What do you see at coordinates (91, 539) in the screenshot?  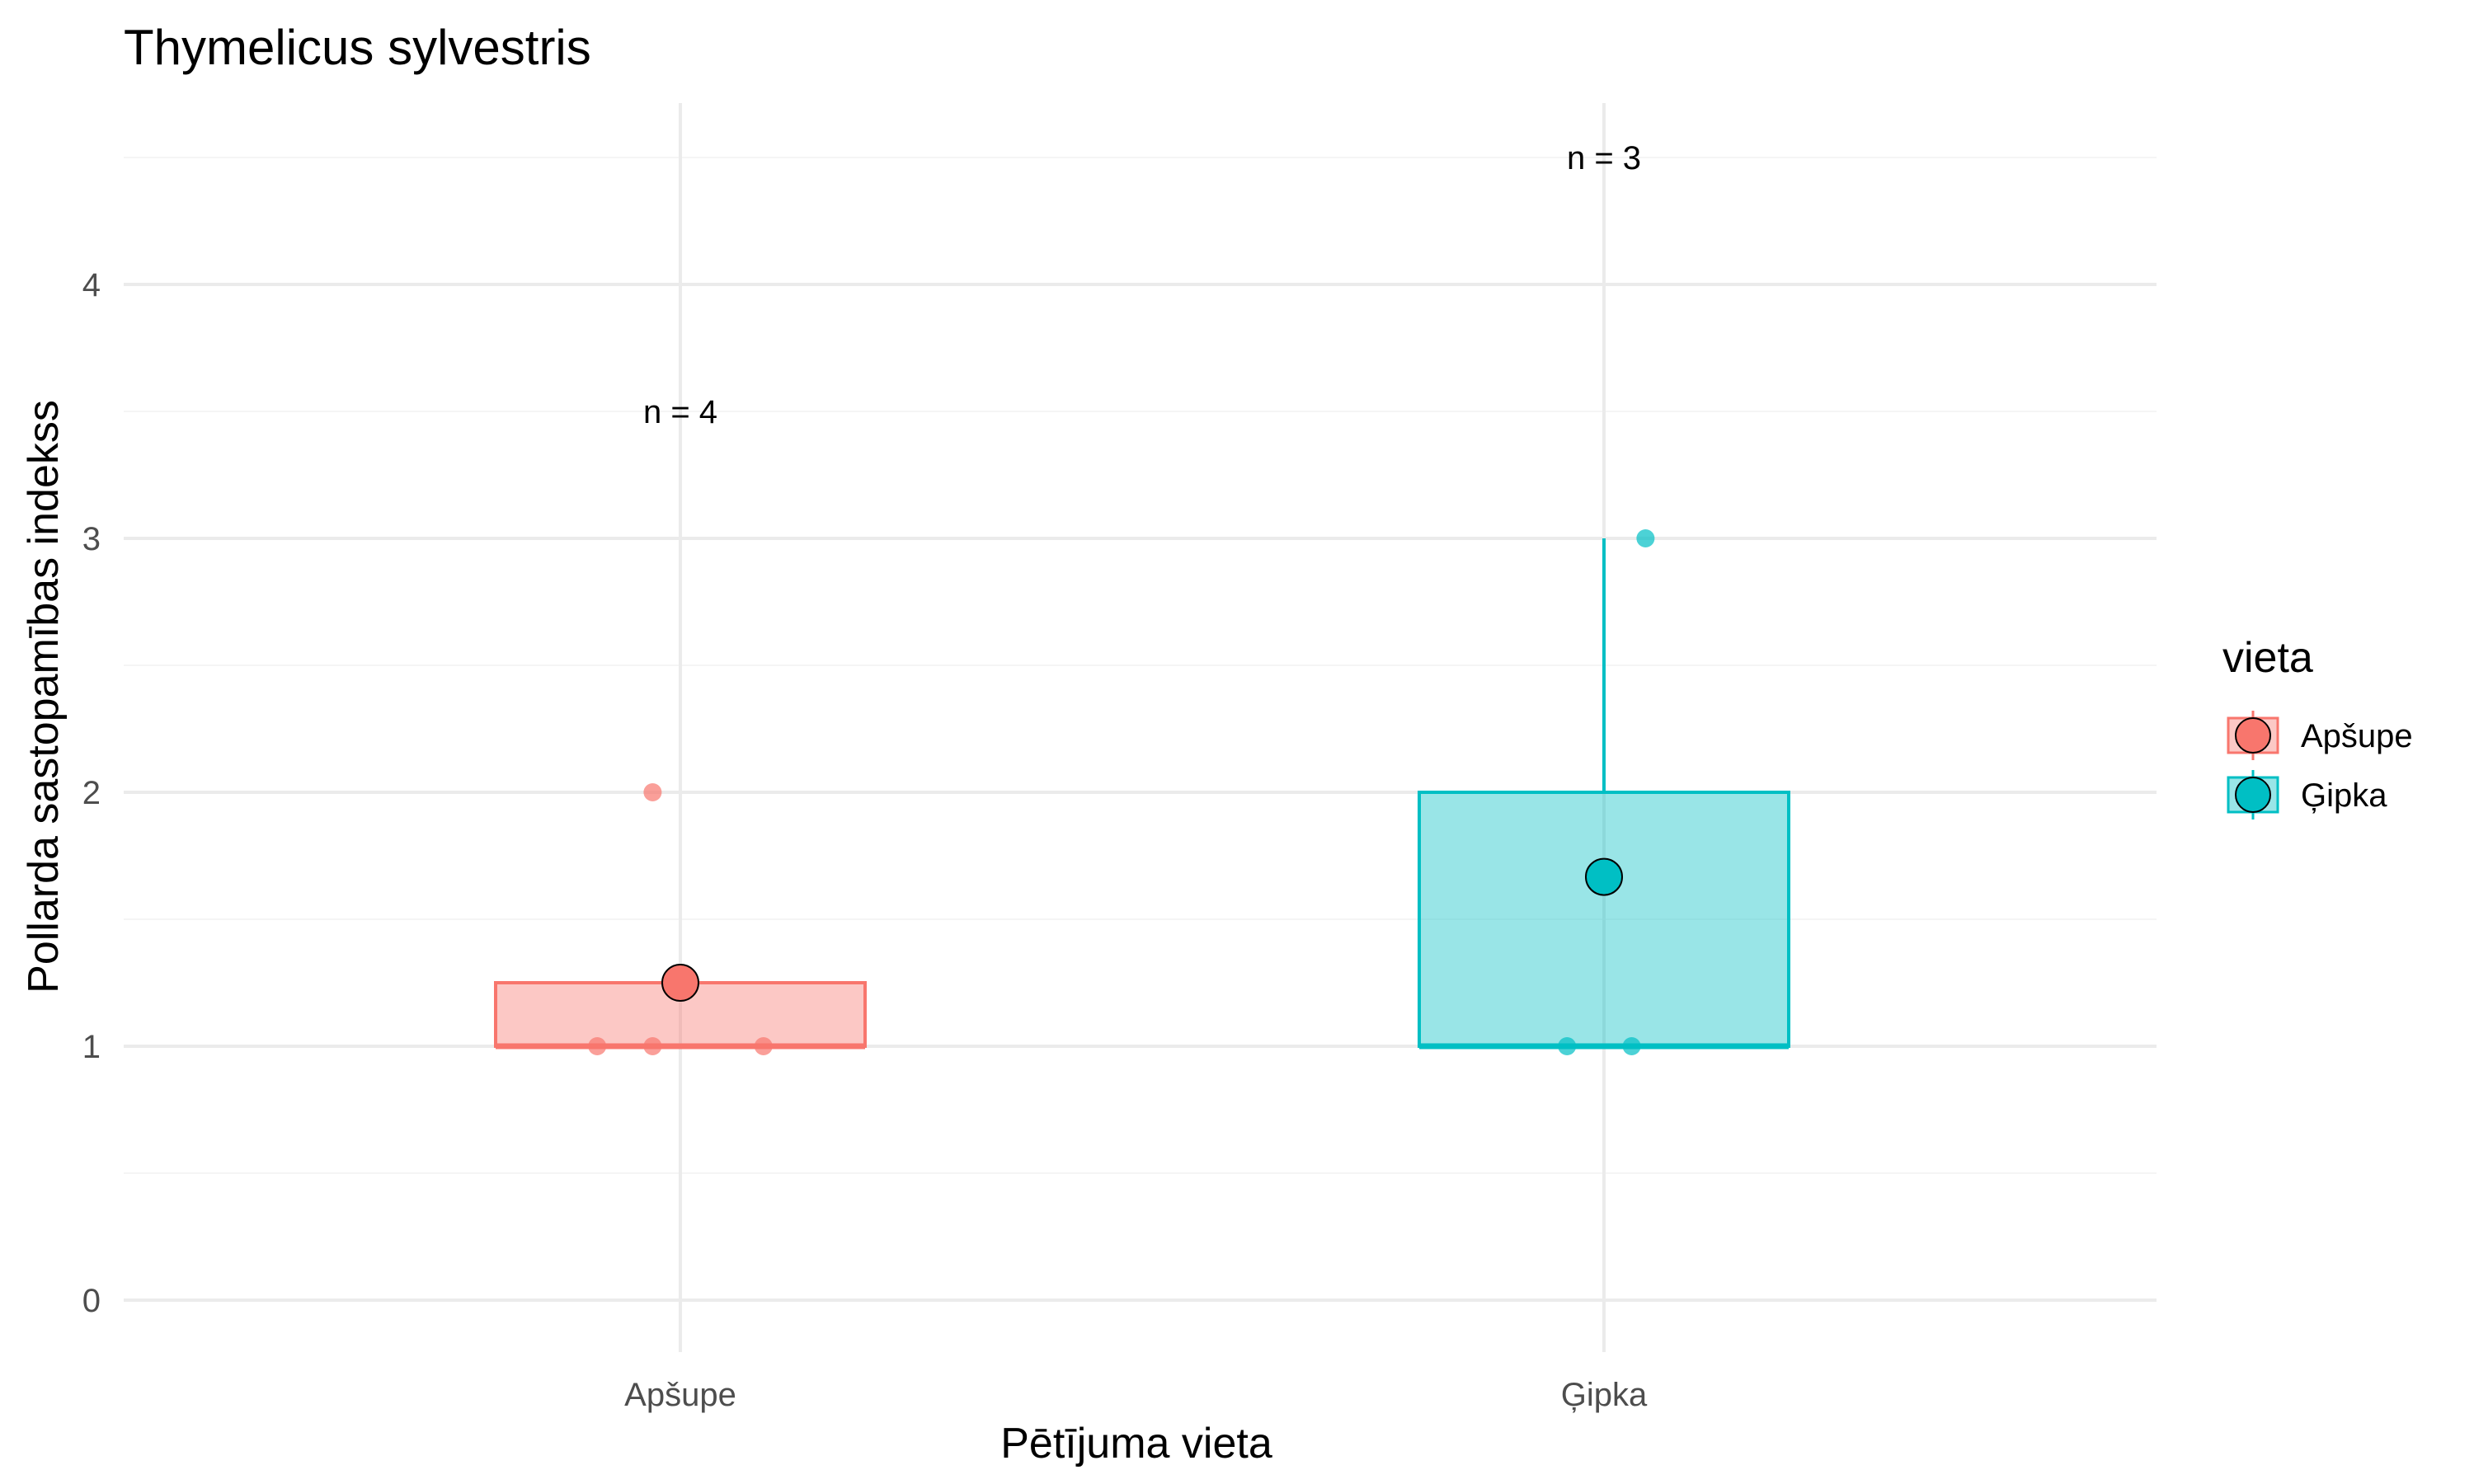 I see `y-tick-label: 3` at bounding box center [91, 539].